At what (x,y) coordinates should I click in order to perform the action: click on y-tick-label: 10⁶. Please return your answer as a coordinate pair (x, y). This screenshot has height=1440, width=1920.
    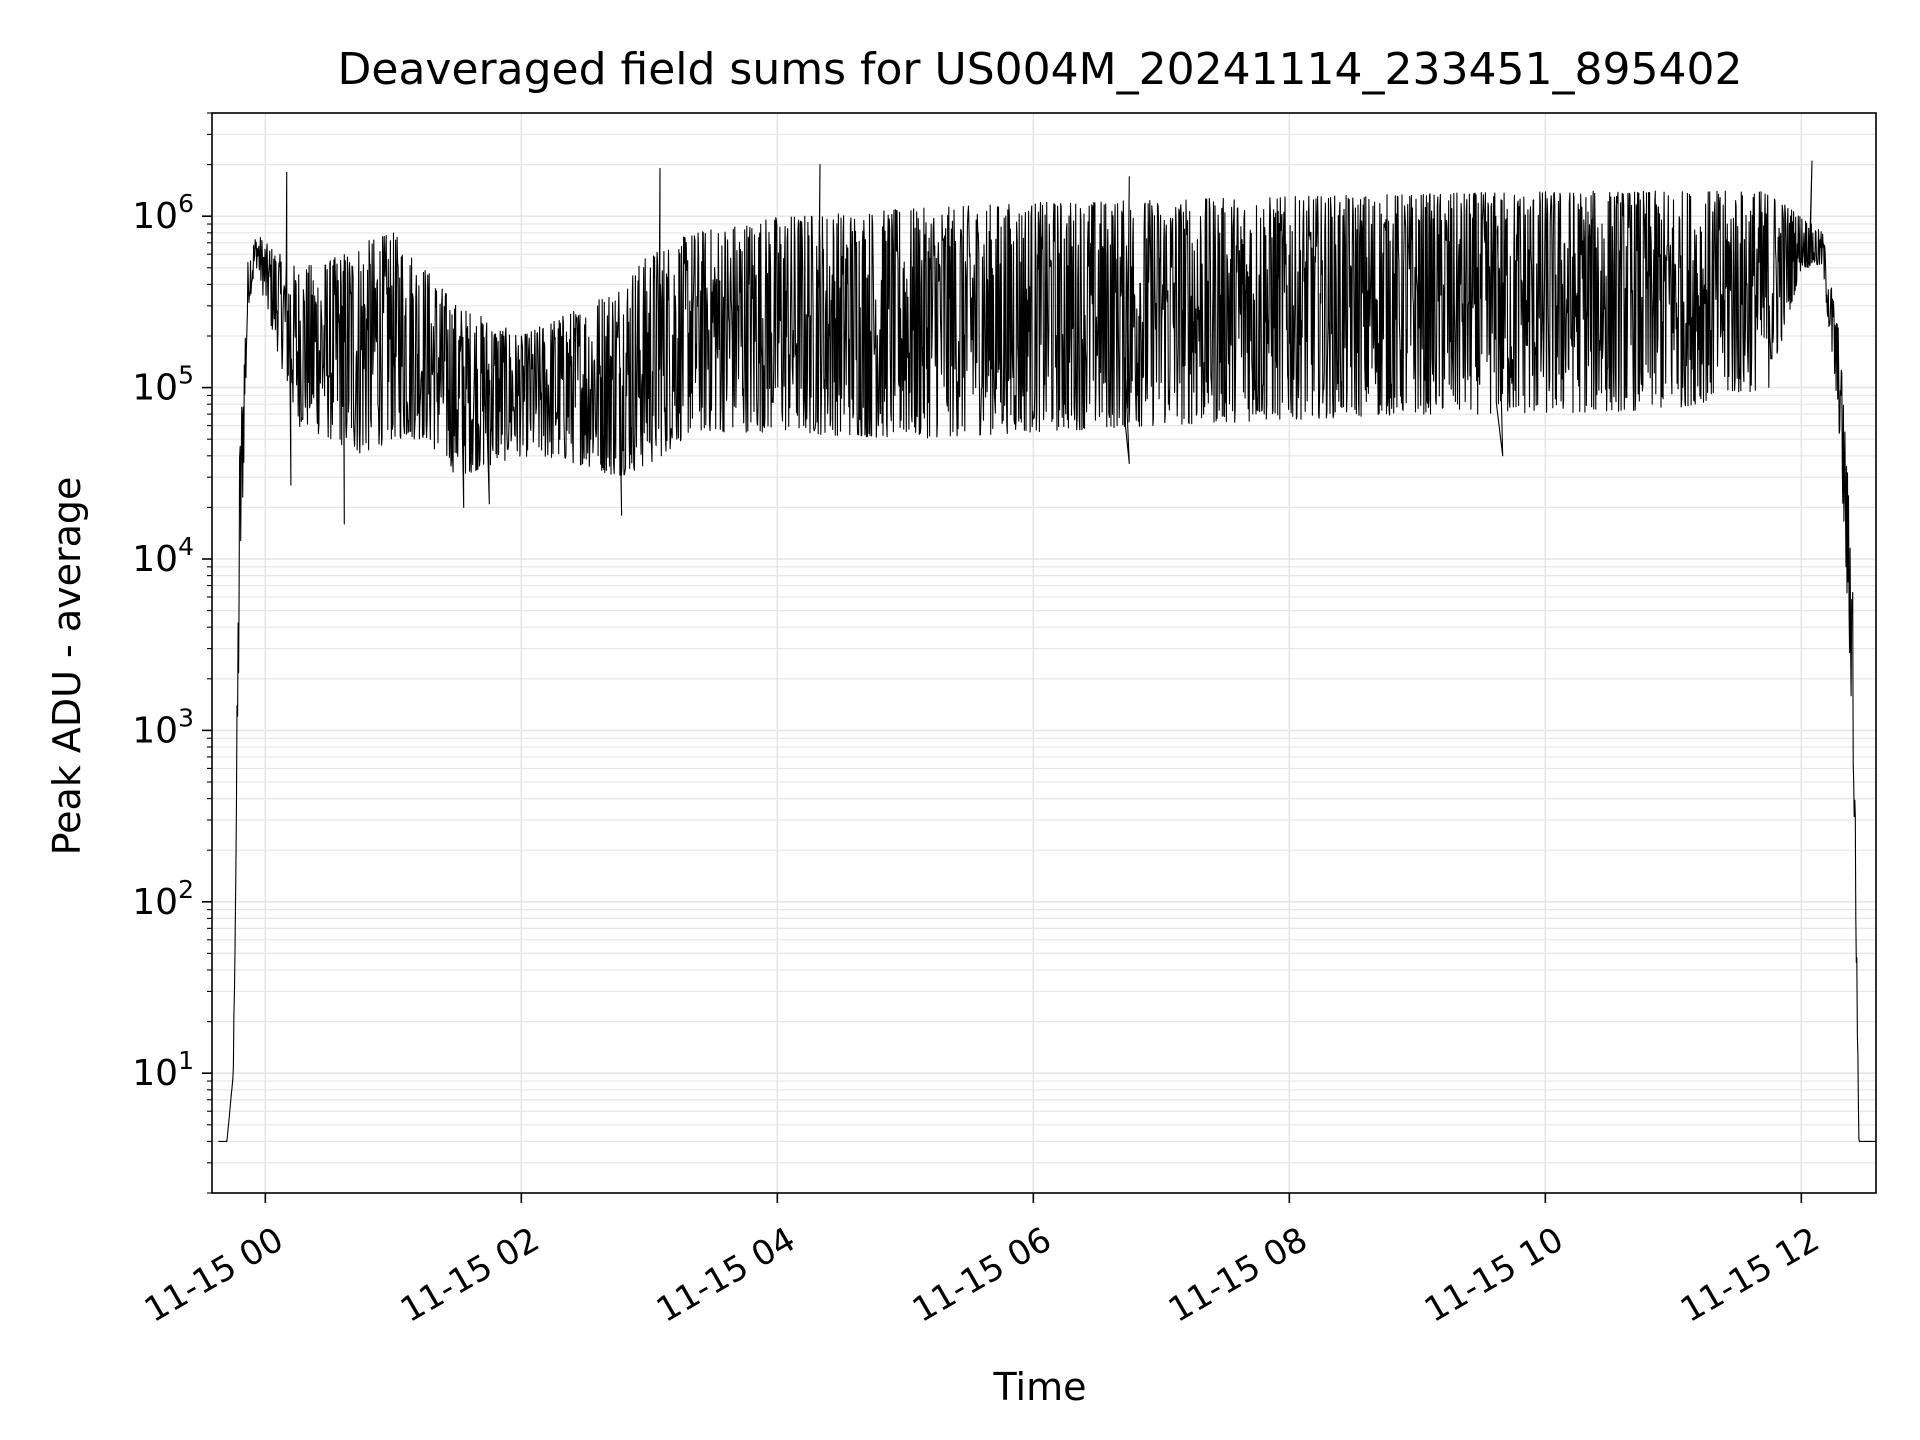
    Looking at the image, I should click on (163, 213).